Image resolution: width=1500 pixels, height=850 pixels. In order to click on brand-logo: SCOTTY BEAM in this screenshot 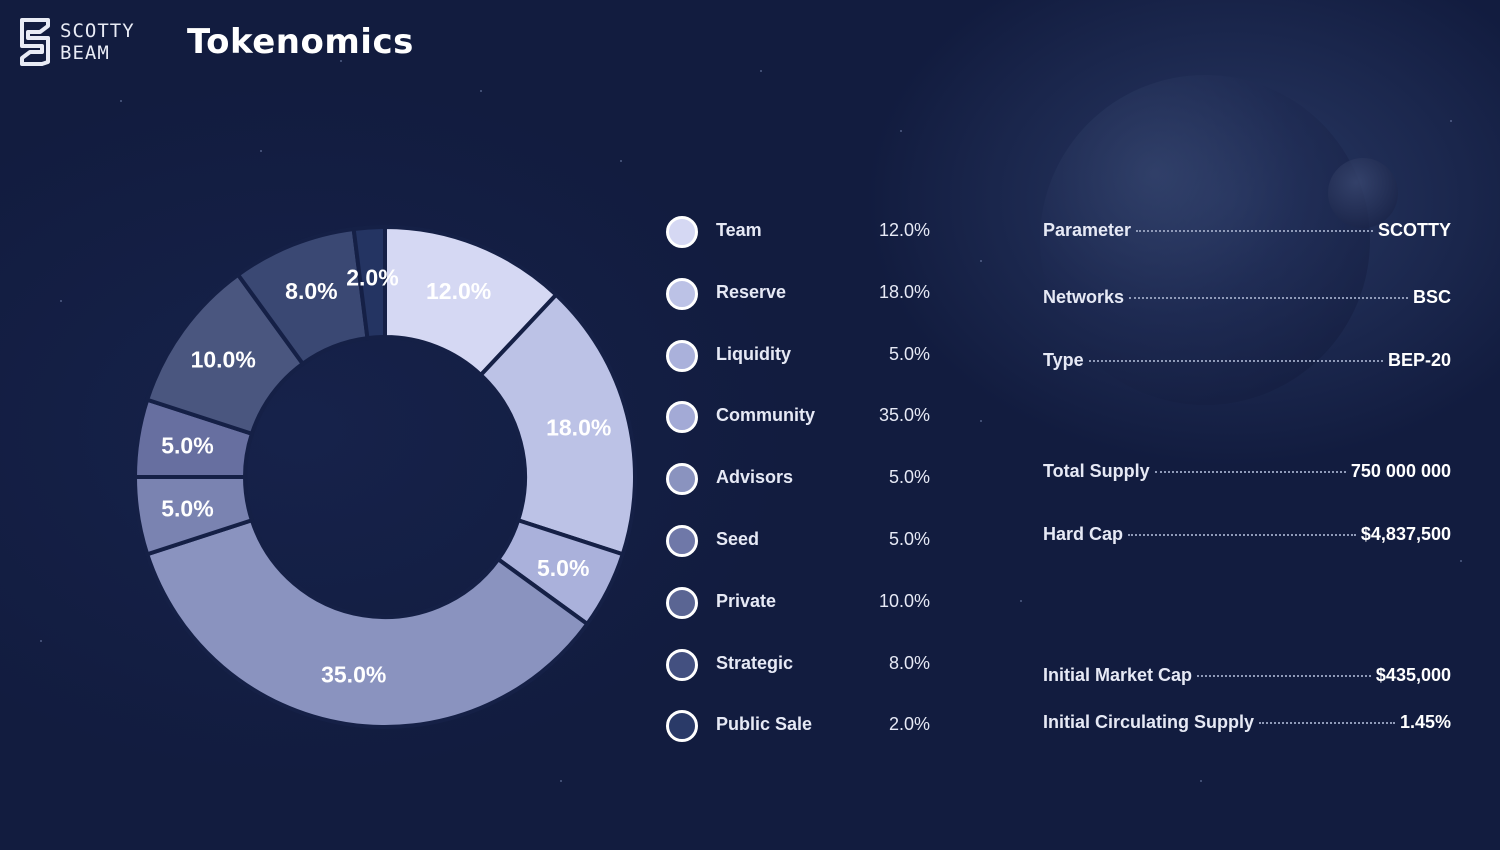, I will do `click(88, 43)`.